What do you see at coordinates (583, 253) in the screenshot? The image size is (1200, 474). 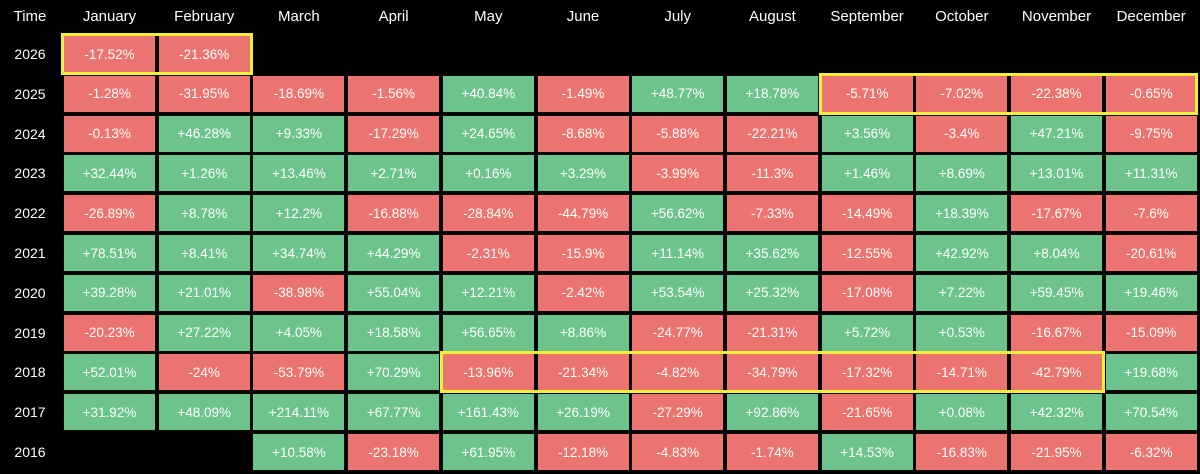 I see `return-cell-2021-june: -15.9%` at bounding box center [583, 253].